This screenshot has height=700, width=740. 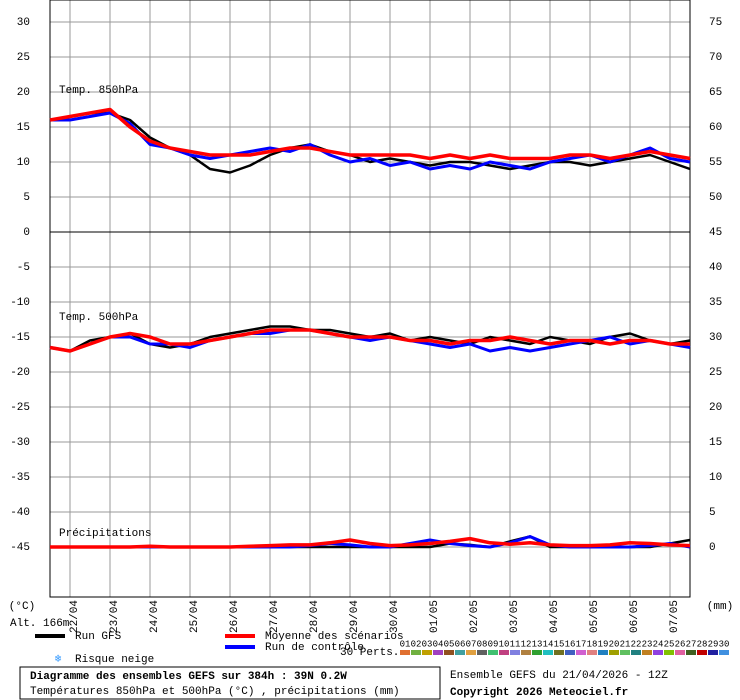 What do you see at coordinates (20, 338) in the screenshot?
I see `y-tick-label: -15` at bounding box center [20, 338].